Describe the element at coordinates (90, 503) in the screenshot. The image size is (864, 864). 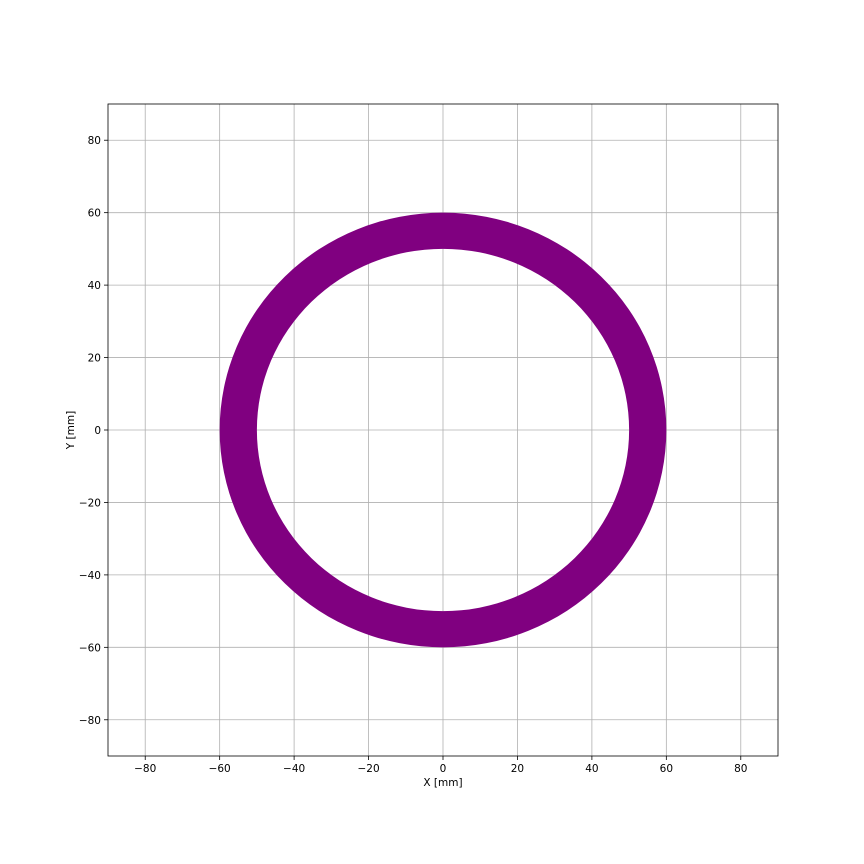
I see `y-tick-label: −20` at that location.